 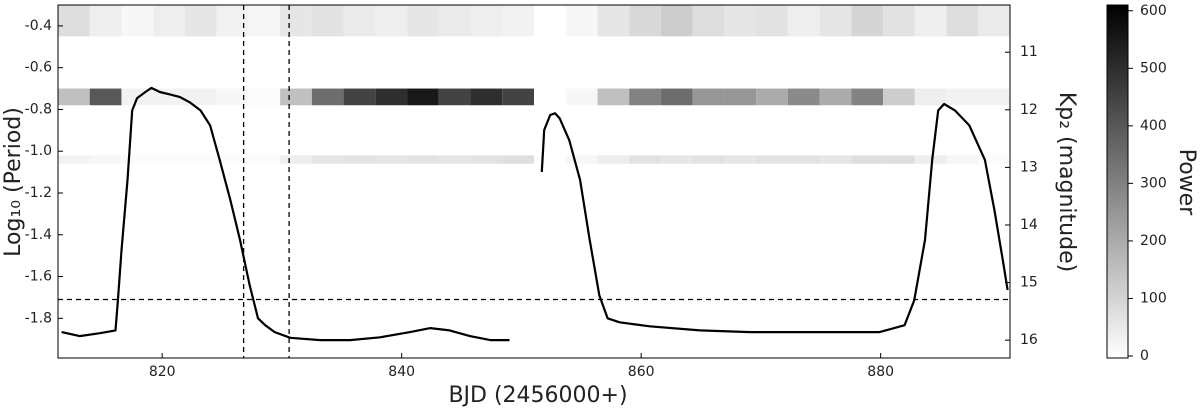 What do you see at coordinates (641, 372) in the screenshot?
I see `x-tick-label: 860` at bounding box center [641, 372].